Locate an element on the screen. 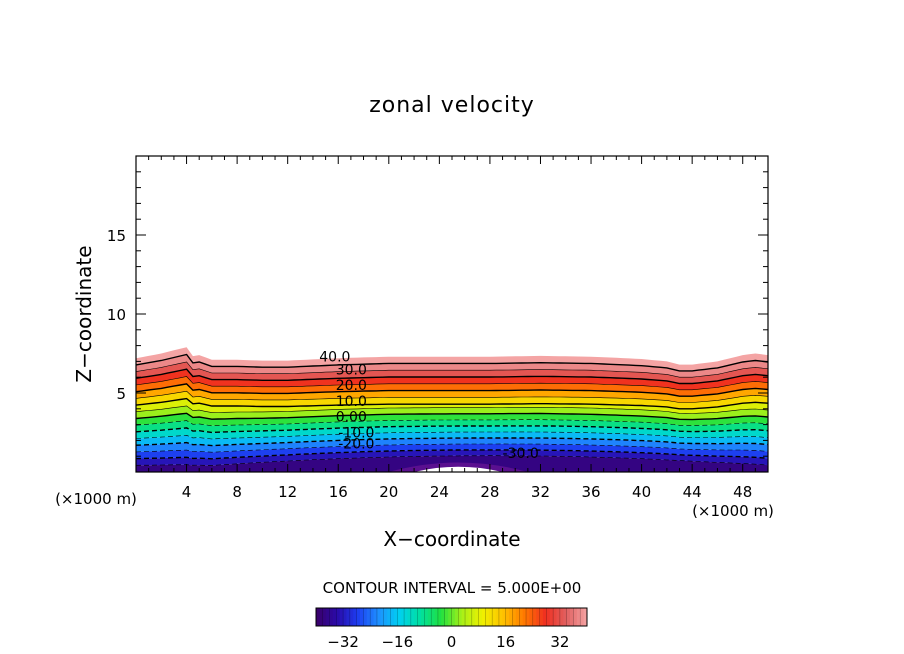 The width and height of the screenshot is (904, 654). contour-line-labels: 40.030.020.010.00.00-10.0-20.0 -30.0 is located at coordinates (429, 406).